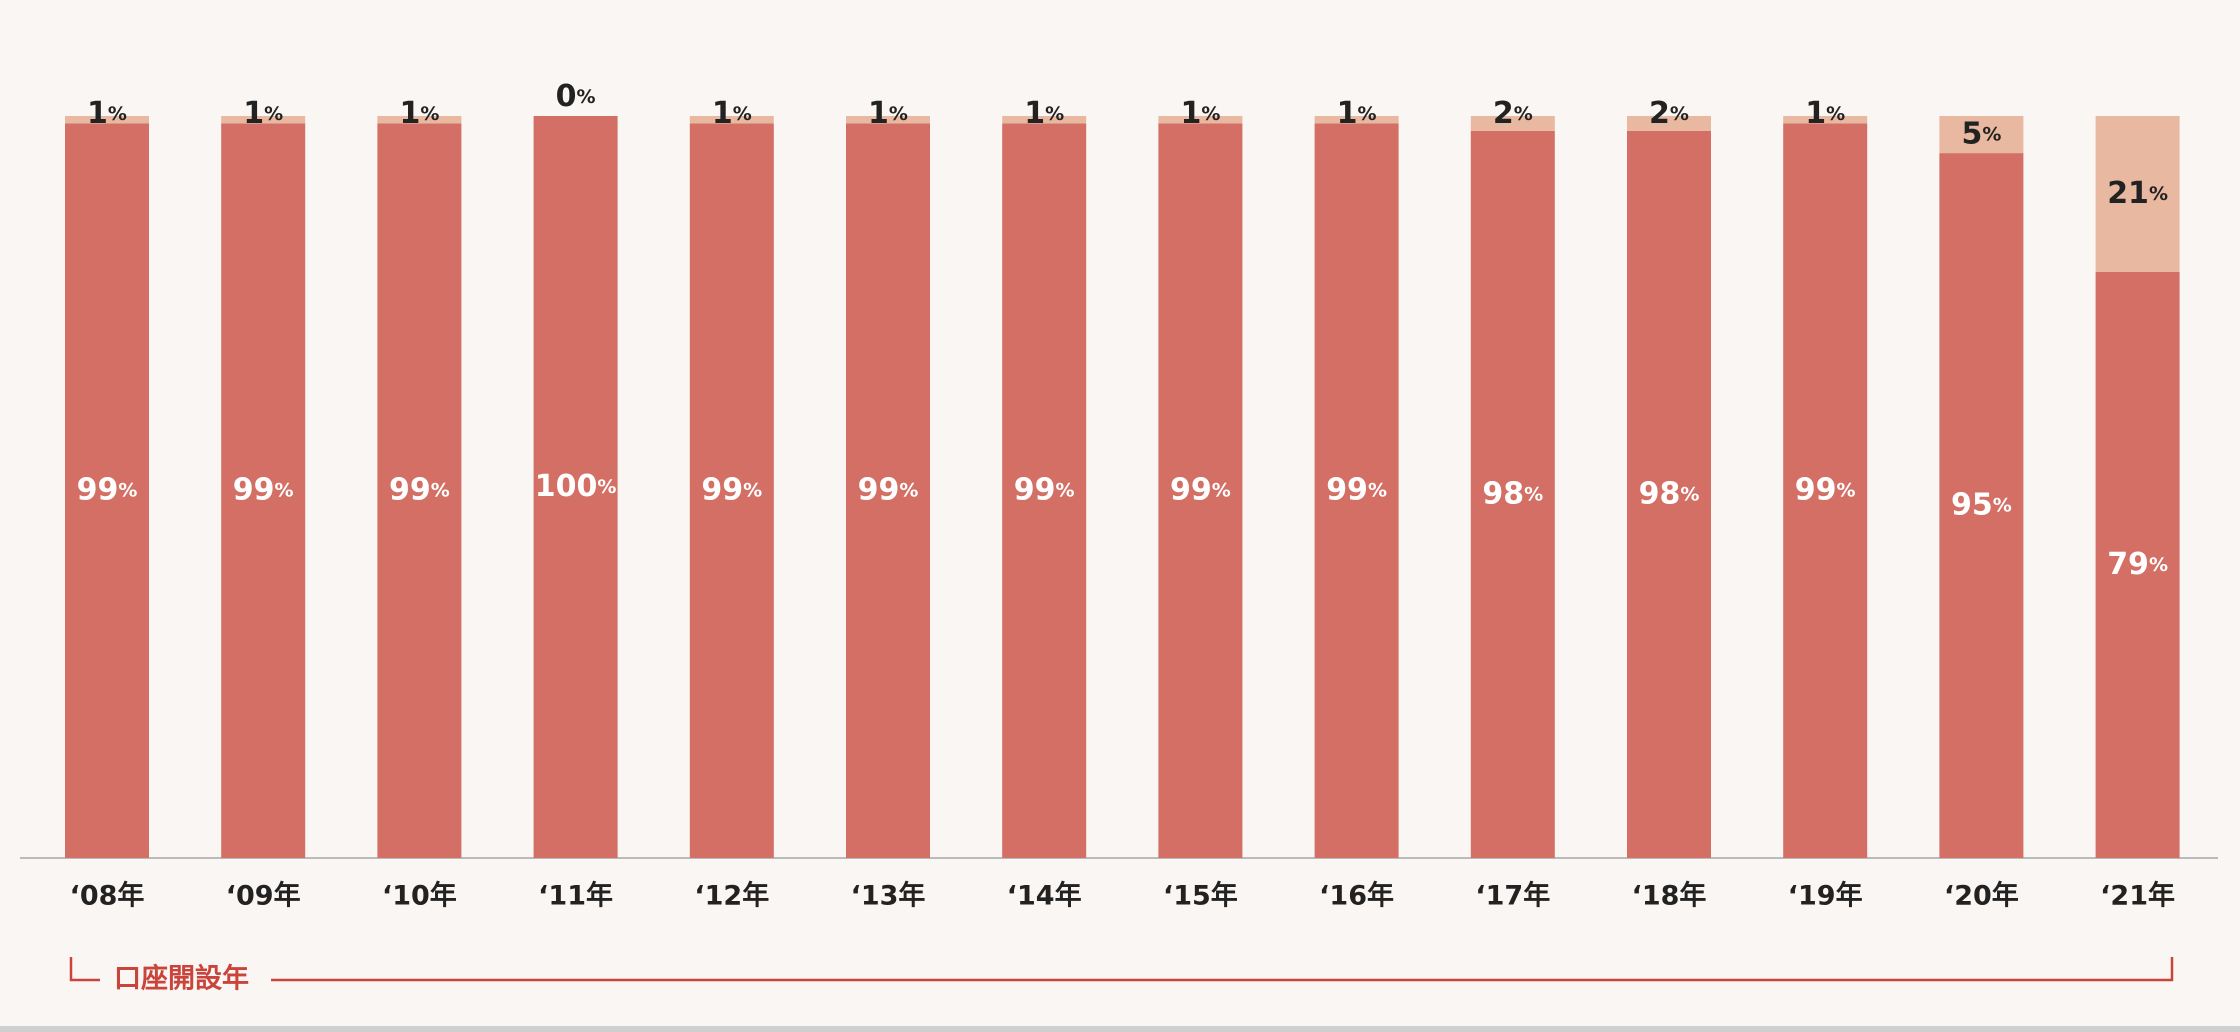  I want to click on x-tick-label: ‘10年, so click(419, 896).